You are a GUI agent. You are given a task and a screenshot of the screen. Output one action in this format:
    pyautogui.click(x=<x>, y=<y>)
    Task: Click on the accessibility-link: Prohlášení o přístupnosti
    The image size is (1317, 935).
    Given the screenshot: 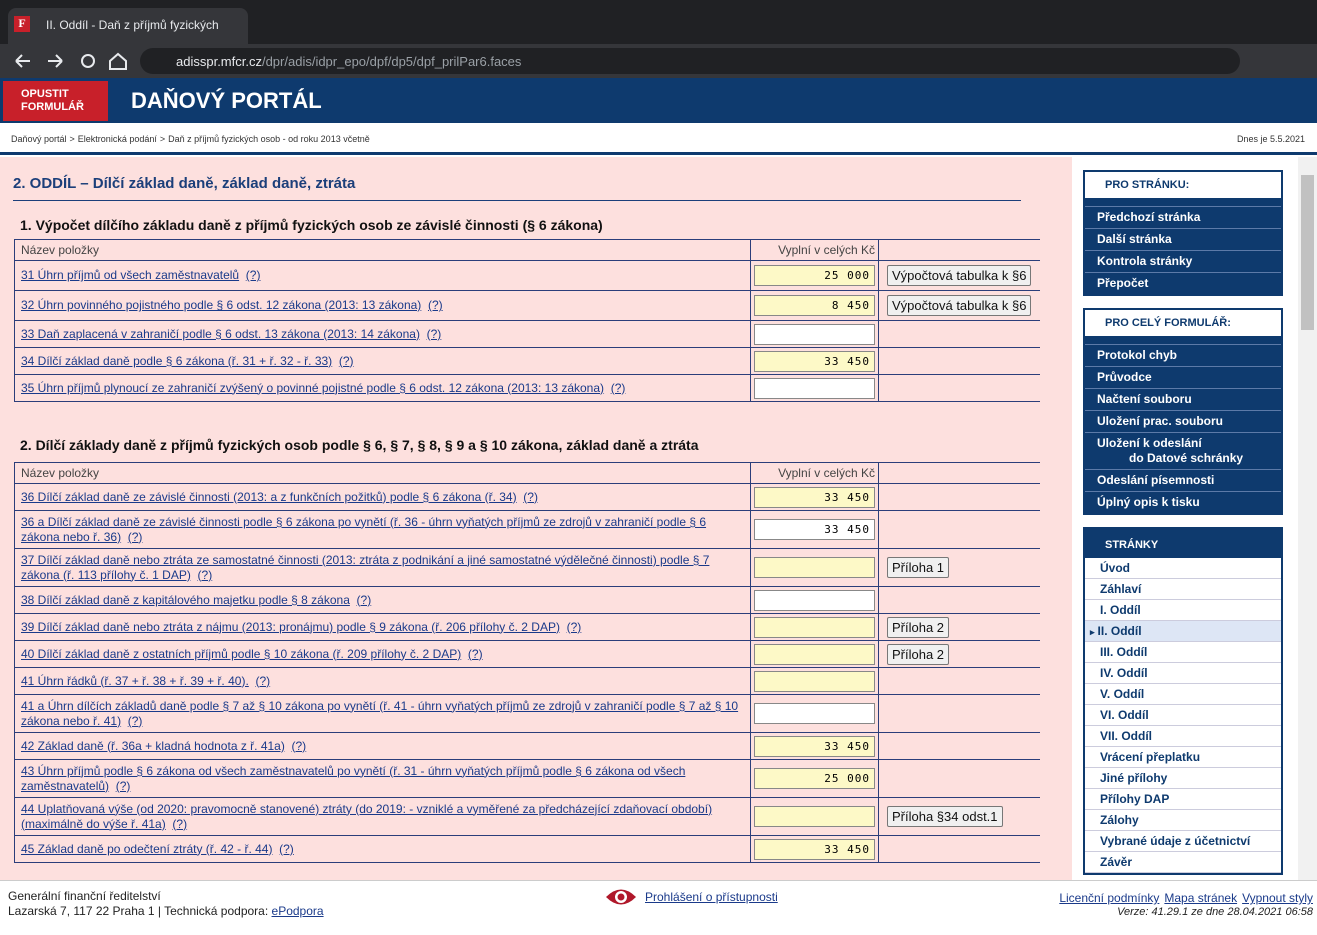 What is the action you would take?
    pyautogui.click(x=711, y=897)
    